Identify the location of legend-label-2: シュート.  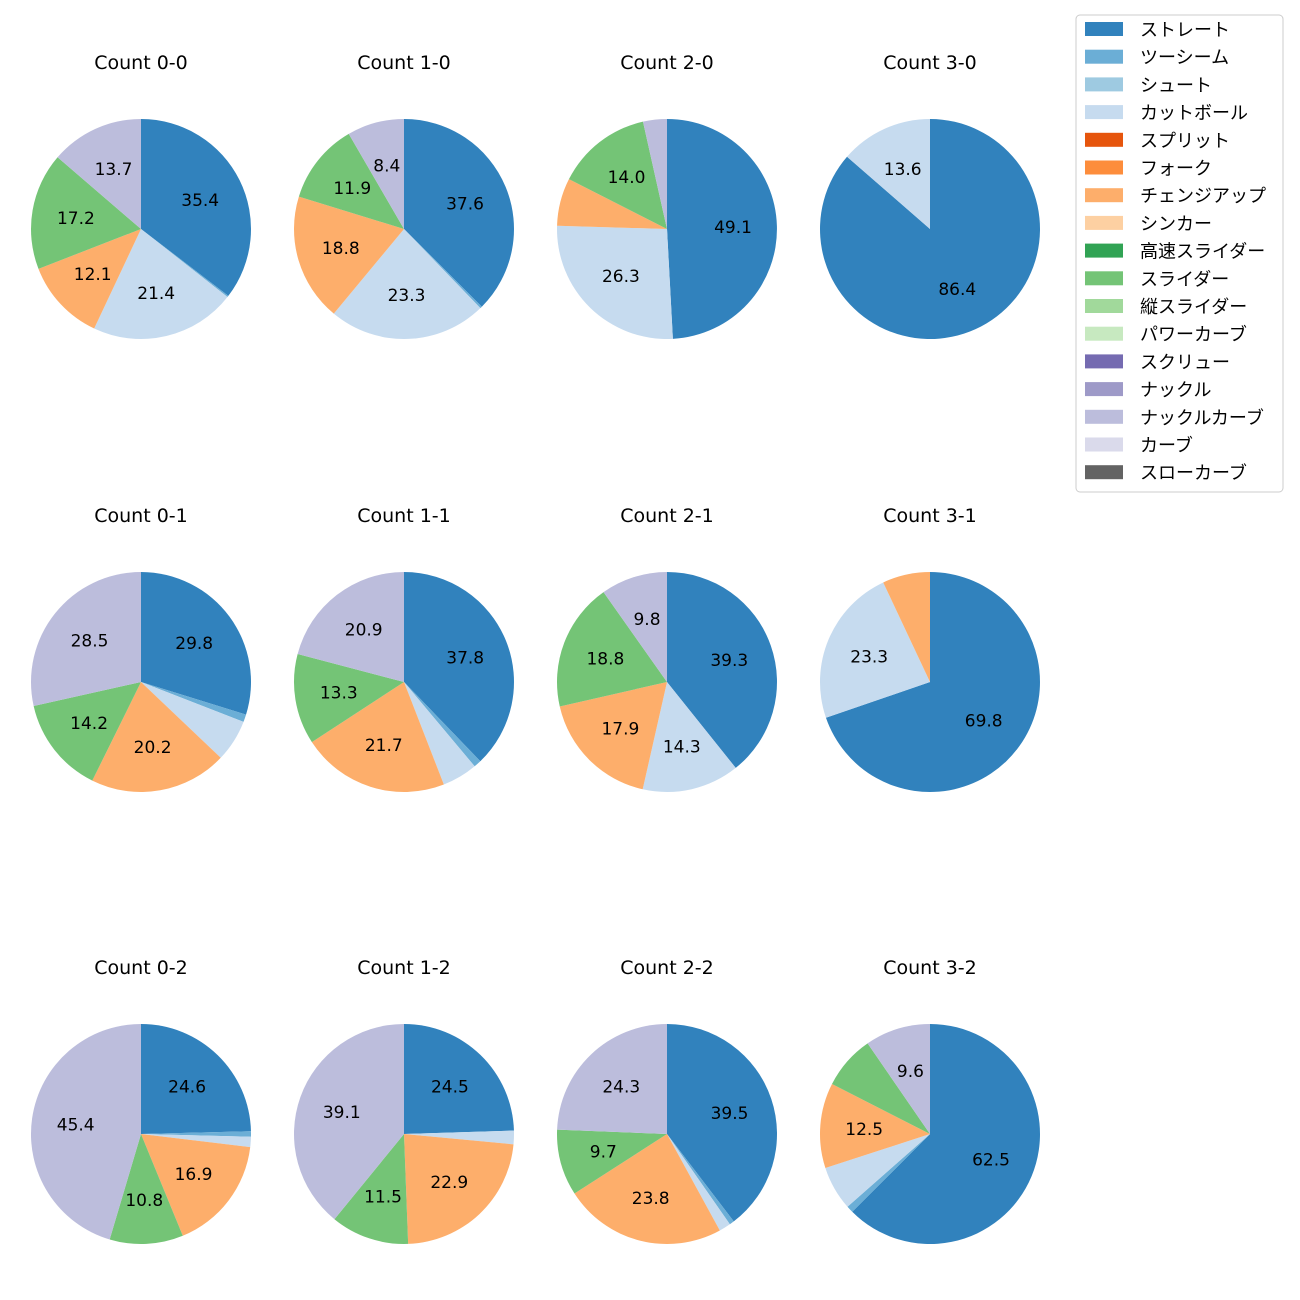
(1176, 85).